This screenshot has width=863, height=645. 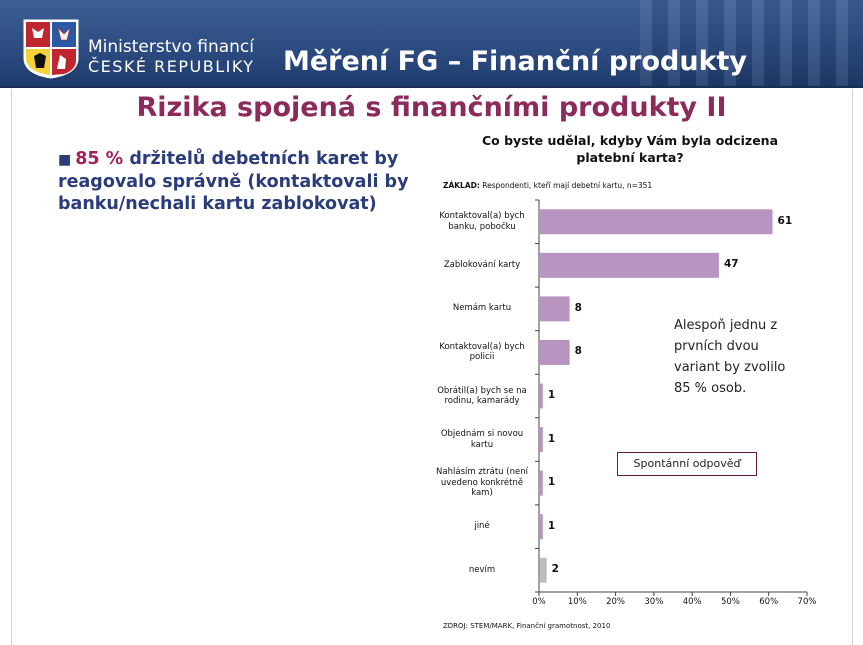 What do you see at coordinates (461, 185) in the screenshot?
I see `chart-base-label: ZÁKLAD:` at bounding box center [461, 185].